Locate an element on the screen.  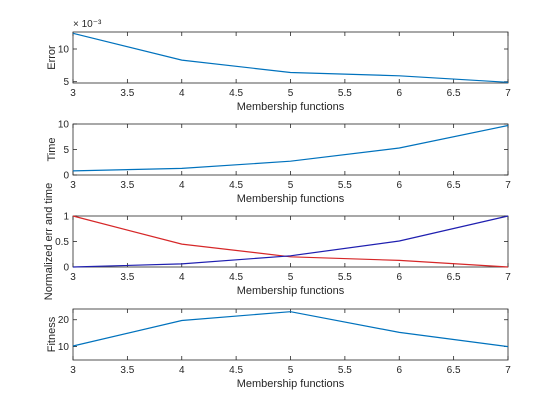
y-axis-label: Time is located at coordinates (52, 149).